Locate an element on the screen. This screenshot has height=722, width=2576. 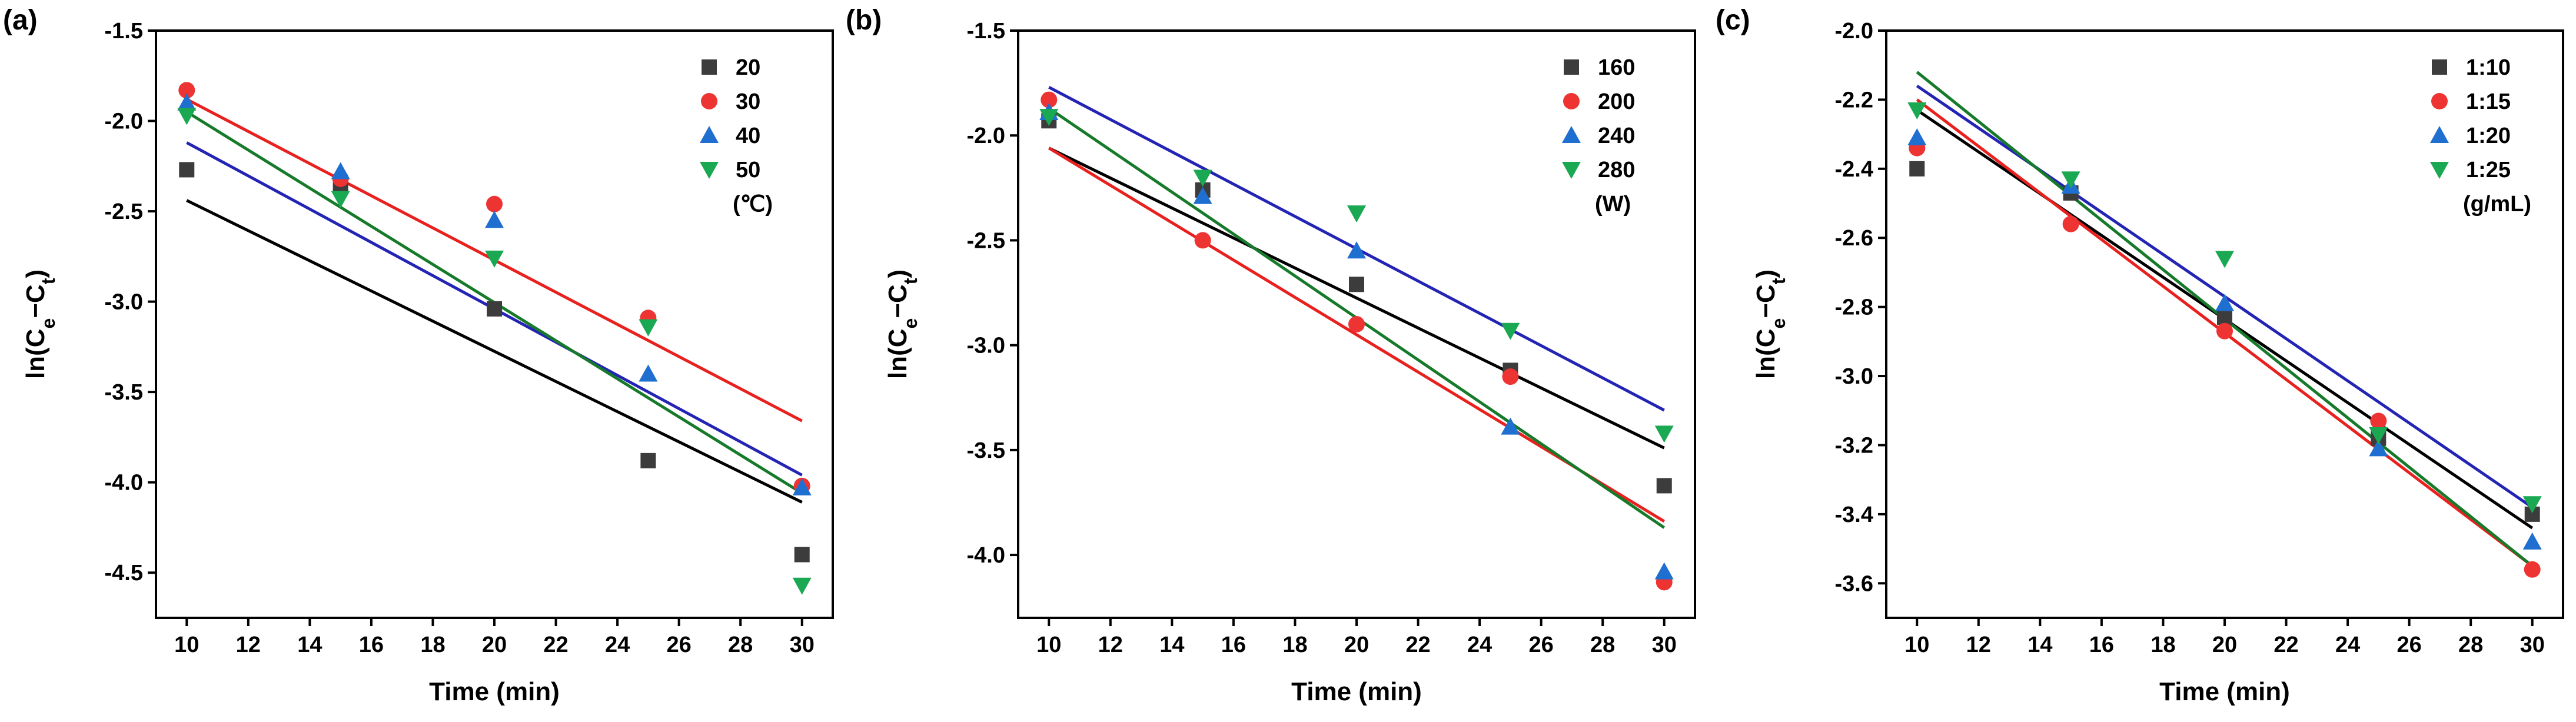
y-tick-label: -2.6 is located at coordinates (1854, 239).